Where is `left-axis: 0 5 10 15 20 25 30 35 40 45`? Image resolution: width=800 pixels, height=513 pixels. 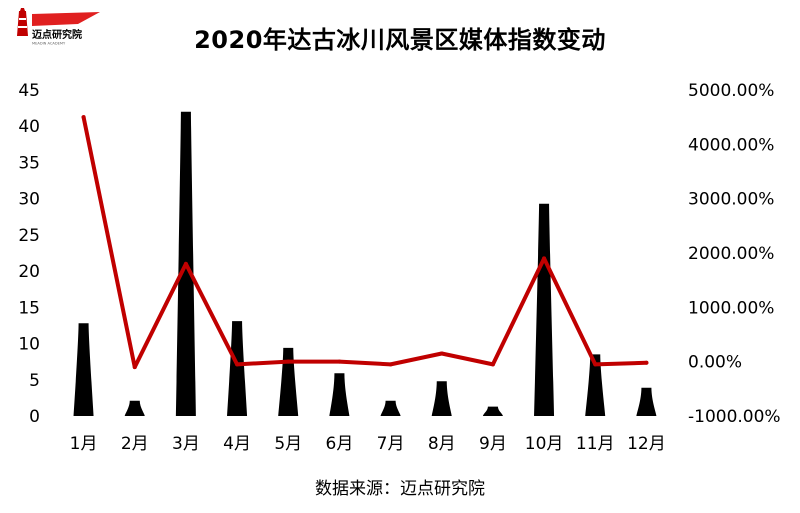 left-axis: 0 5 10 15 20 25 30 35 40 45 is located at coordinates (29, 254).